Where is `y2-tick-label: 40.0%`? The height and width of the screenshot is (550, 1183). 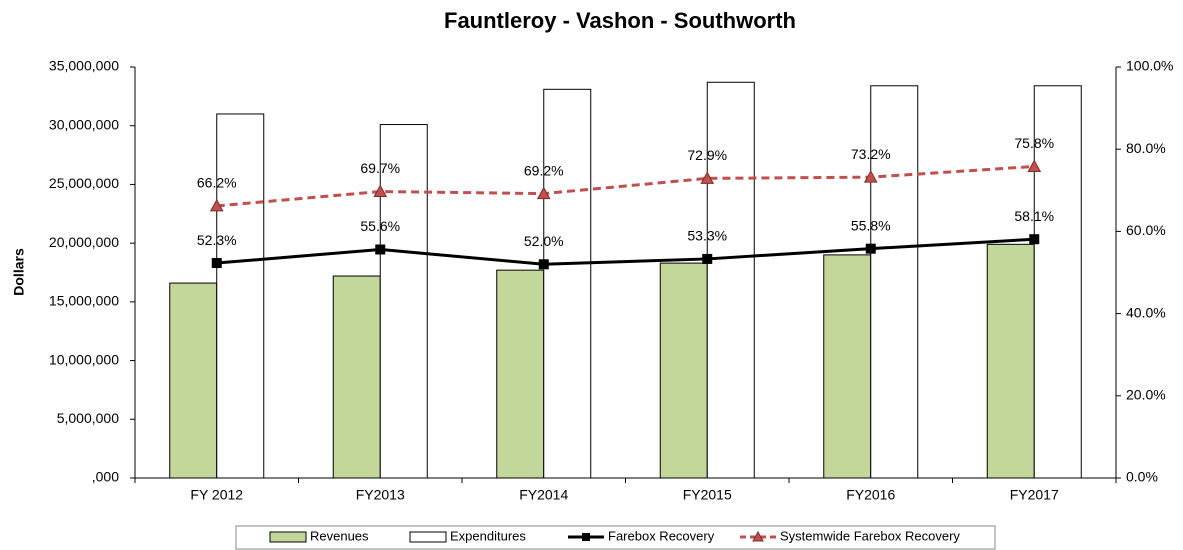
y2-tick-label: 40.0% is located at coordinates (1146, 312).